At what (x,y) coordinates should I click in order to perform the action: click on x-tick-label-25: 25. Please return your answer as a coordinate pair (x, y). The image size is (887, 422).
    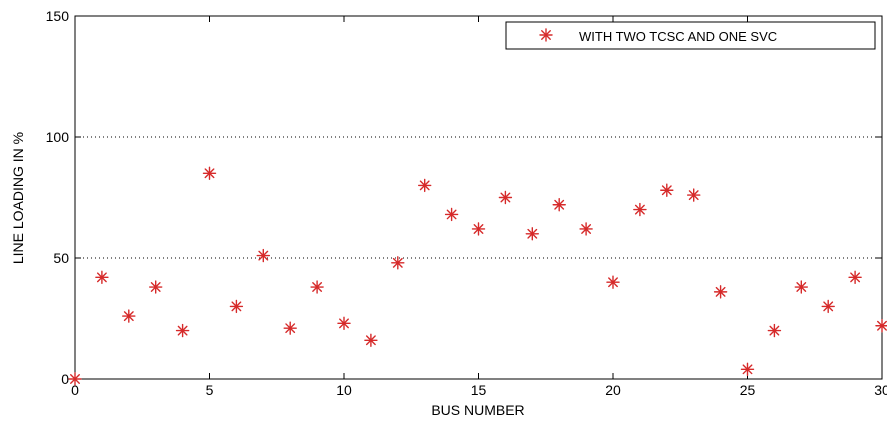
    Looking at the image, I should click on (748, 390).